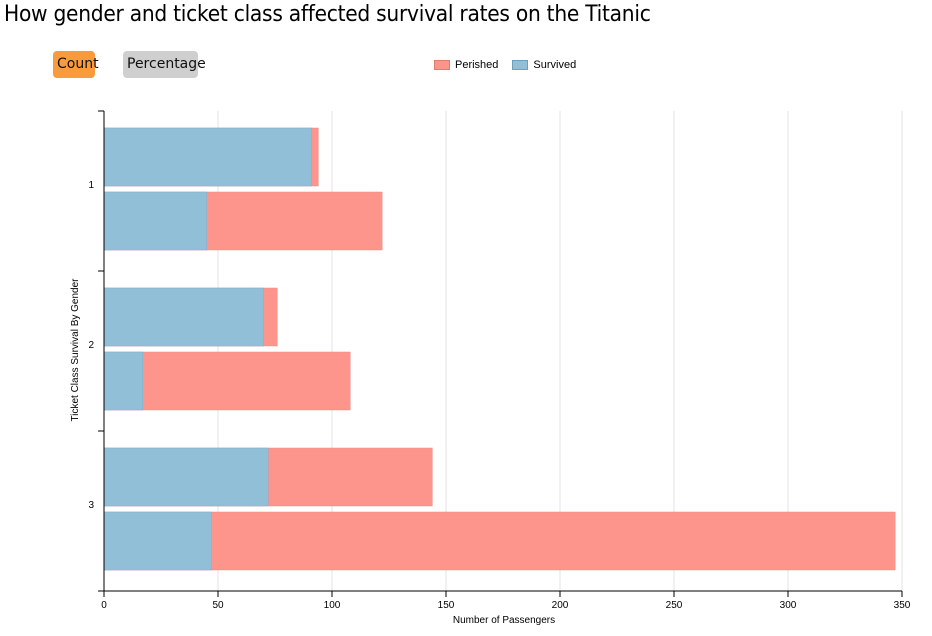  What do you see at coordinates (164, 64) in the screenshot?
I see `percentage-button: Percentage` at bounding box center [164, 64].